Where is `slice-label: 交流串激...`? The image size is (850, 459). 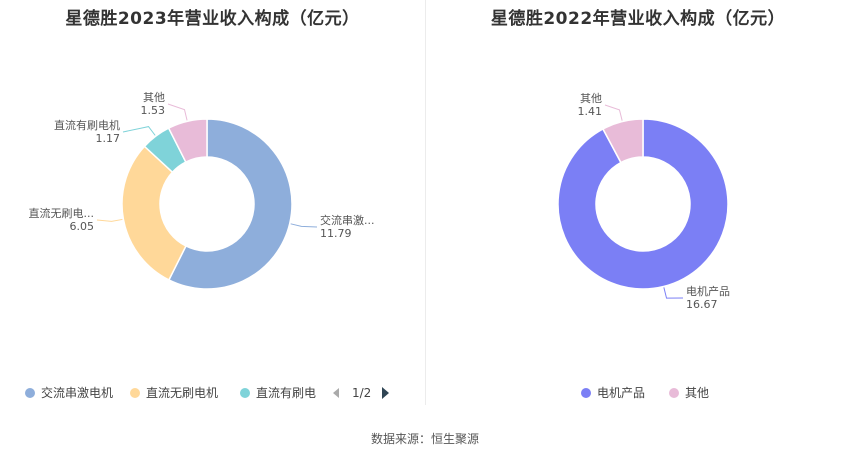
slice-label: 交流串激... is located at coordinates (347, 220).